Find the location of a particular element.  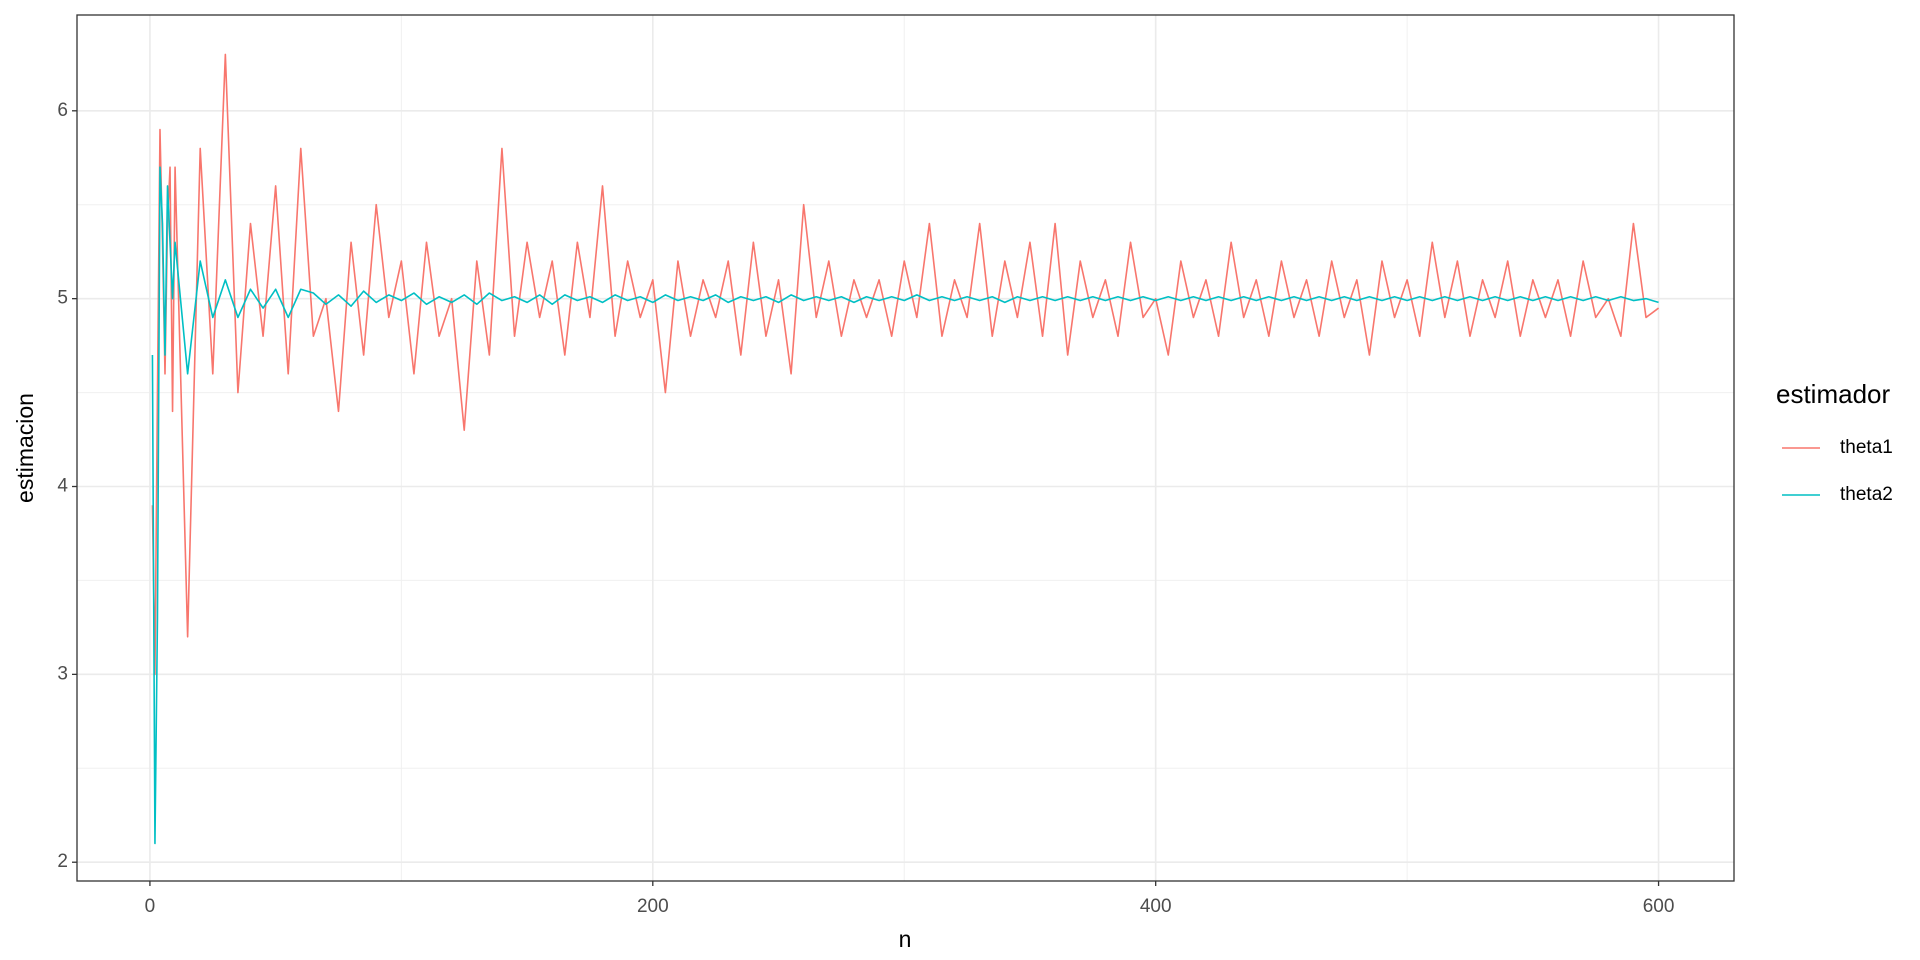

x-axis-title: n is located at coordinates (905, 939).